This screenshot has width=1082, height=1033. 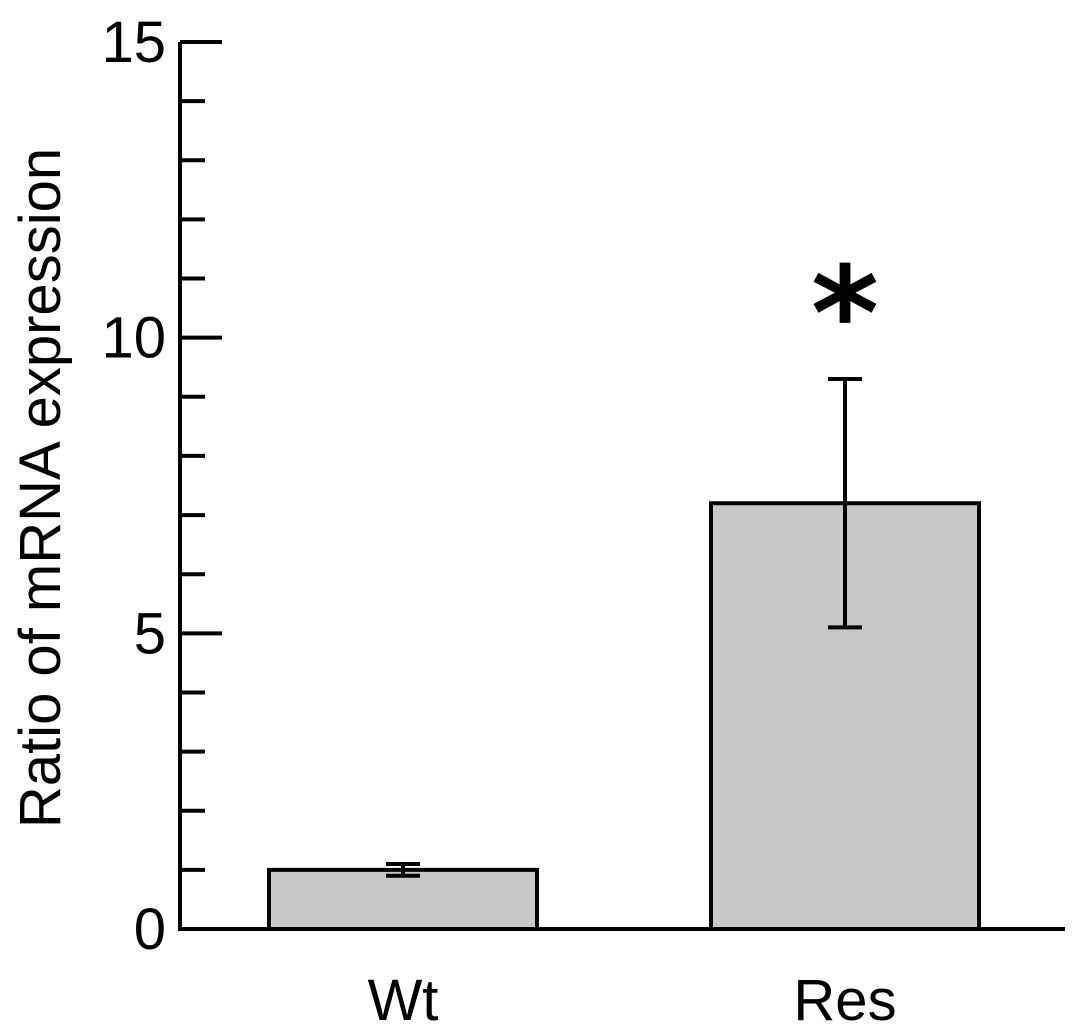 I want to click on y-tick-label: 10, so click(x=133, y=338).